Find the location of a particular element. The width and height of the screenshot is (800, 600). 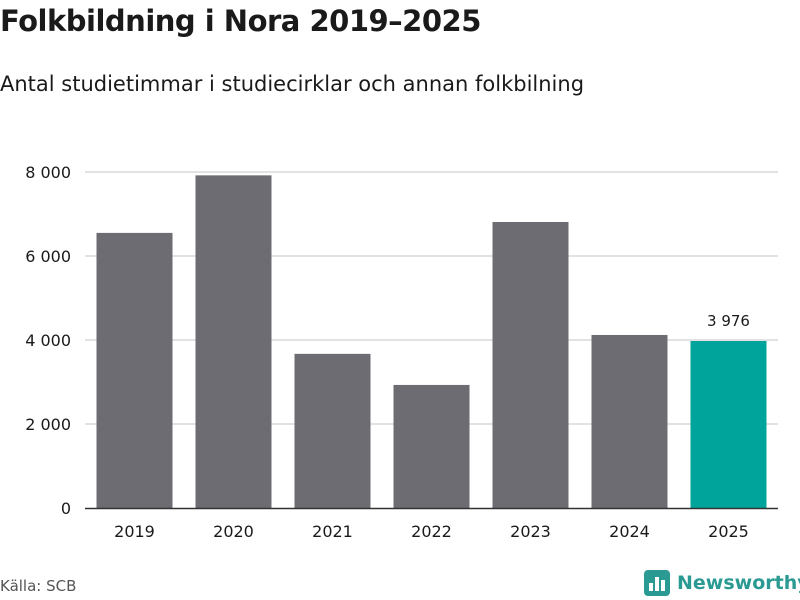

x-tick-label: 2021 is located at coordinates (332, 531).